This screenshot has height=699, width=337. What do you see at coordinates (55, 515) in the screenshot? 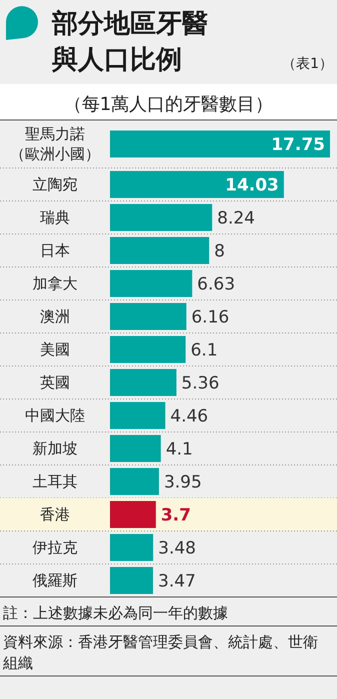
I see `y-tick-label: 香港` at bounding box center [55, 515].